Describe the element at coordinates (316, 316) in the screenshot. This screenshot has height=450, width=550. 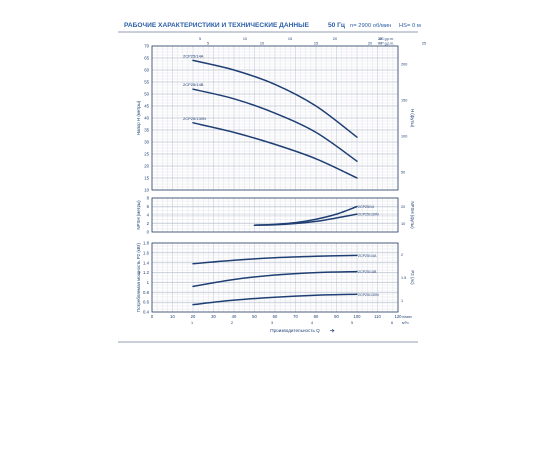
I see `x-tick-label: 80` at that location.